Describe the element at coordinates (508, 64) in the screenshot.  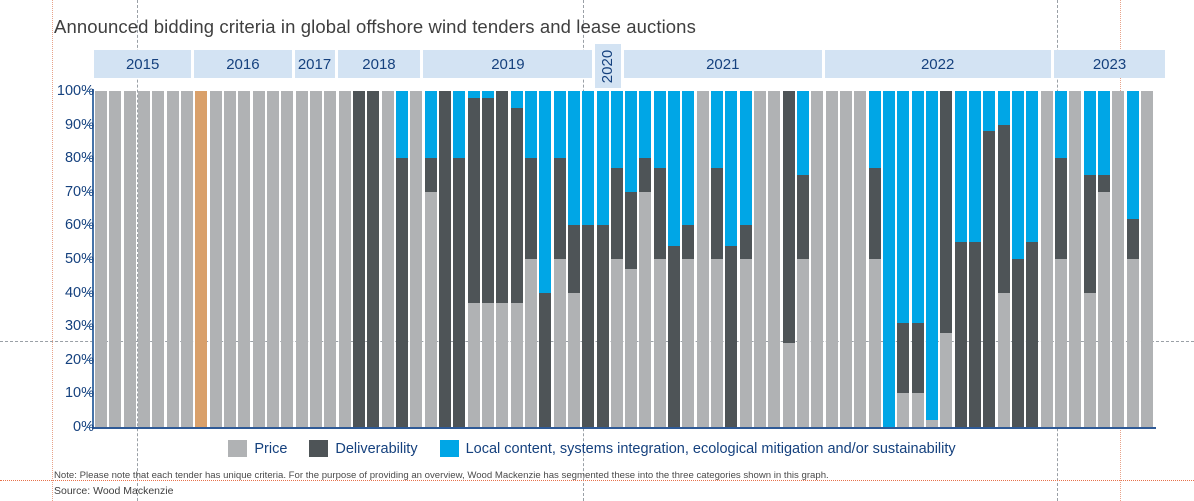
I see `year-label-text: 2019` at that location.